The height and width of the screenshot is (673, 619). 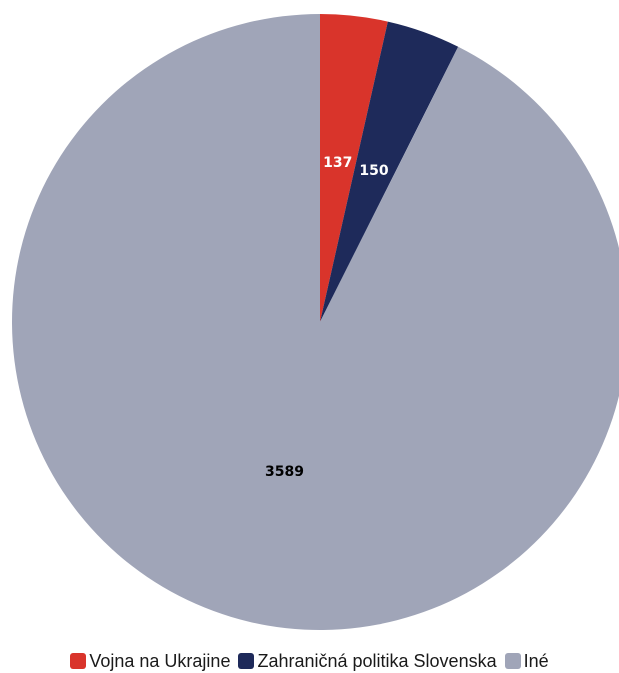 I want to click on slice-value-label-ine: 3589, so click(x=284, y=472).